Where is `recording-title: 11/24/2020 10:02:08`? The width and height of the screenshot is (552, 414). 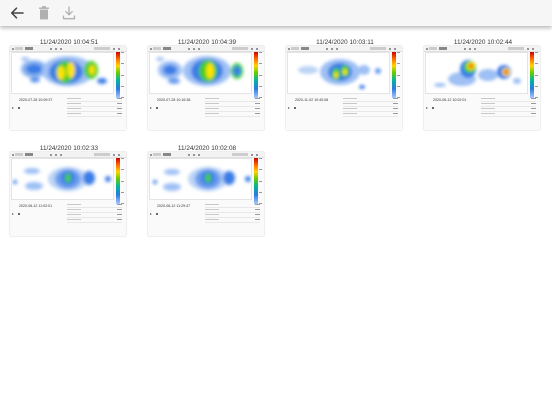 recording-title: 11/24/2020 10:02:08 is located at coordinates (207, 148).